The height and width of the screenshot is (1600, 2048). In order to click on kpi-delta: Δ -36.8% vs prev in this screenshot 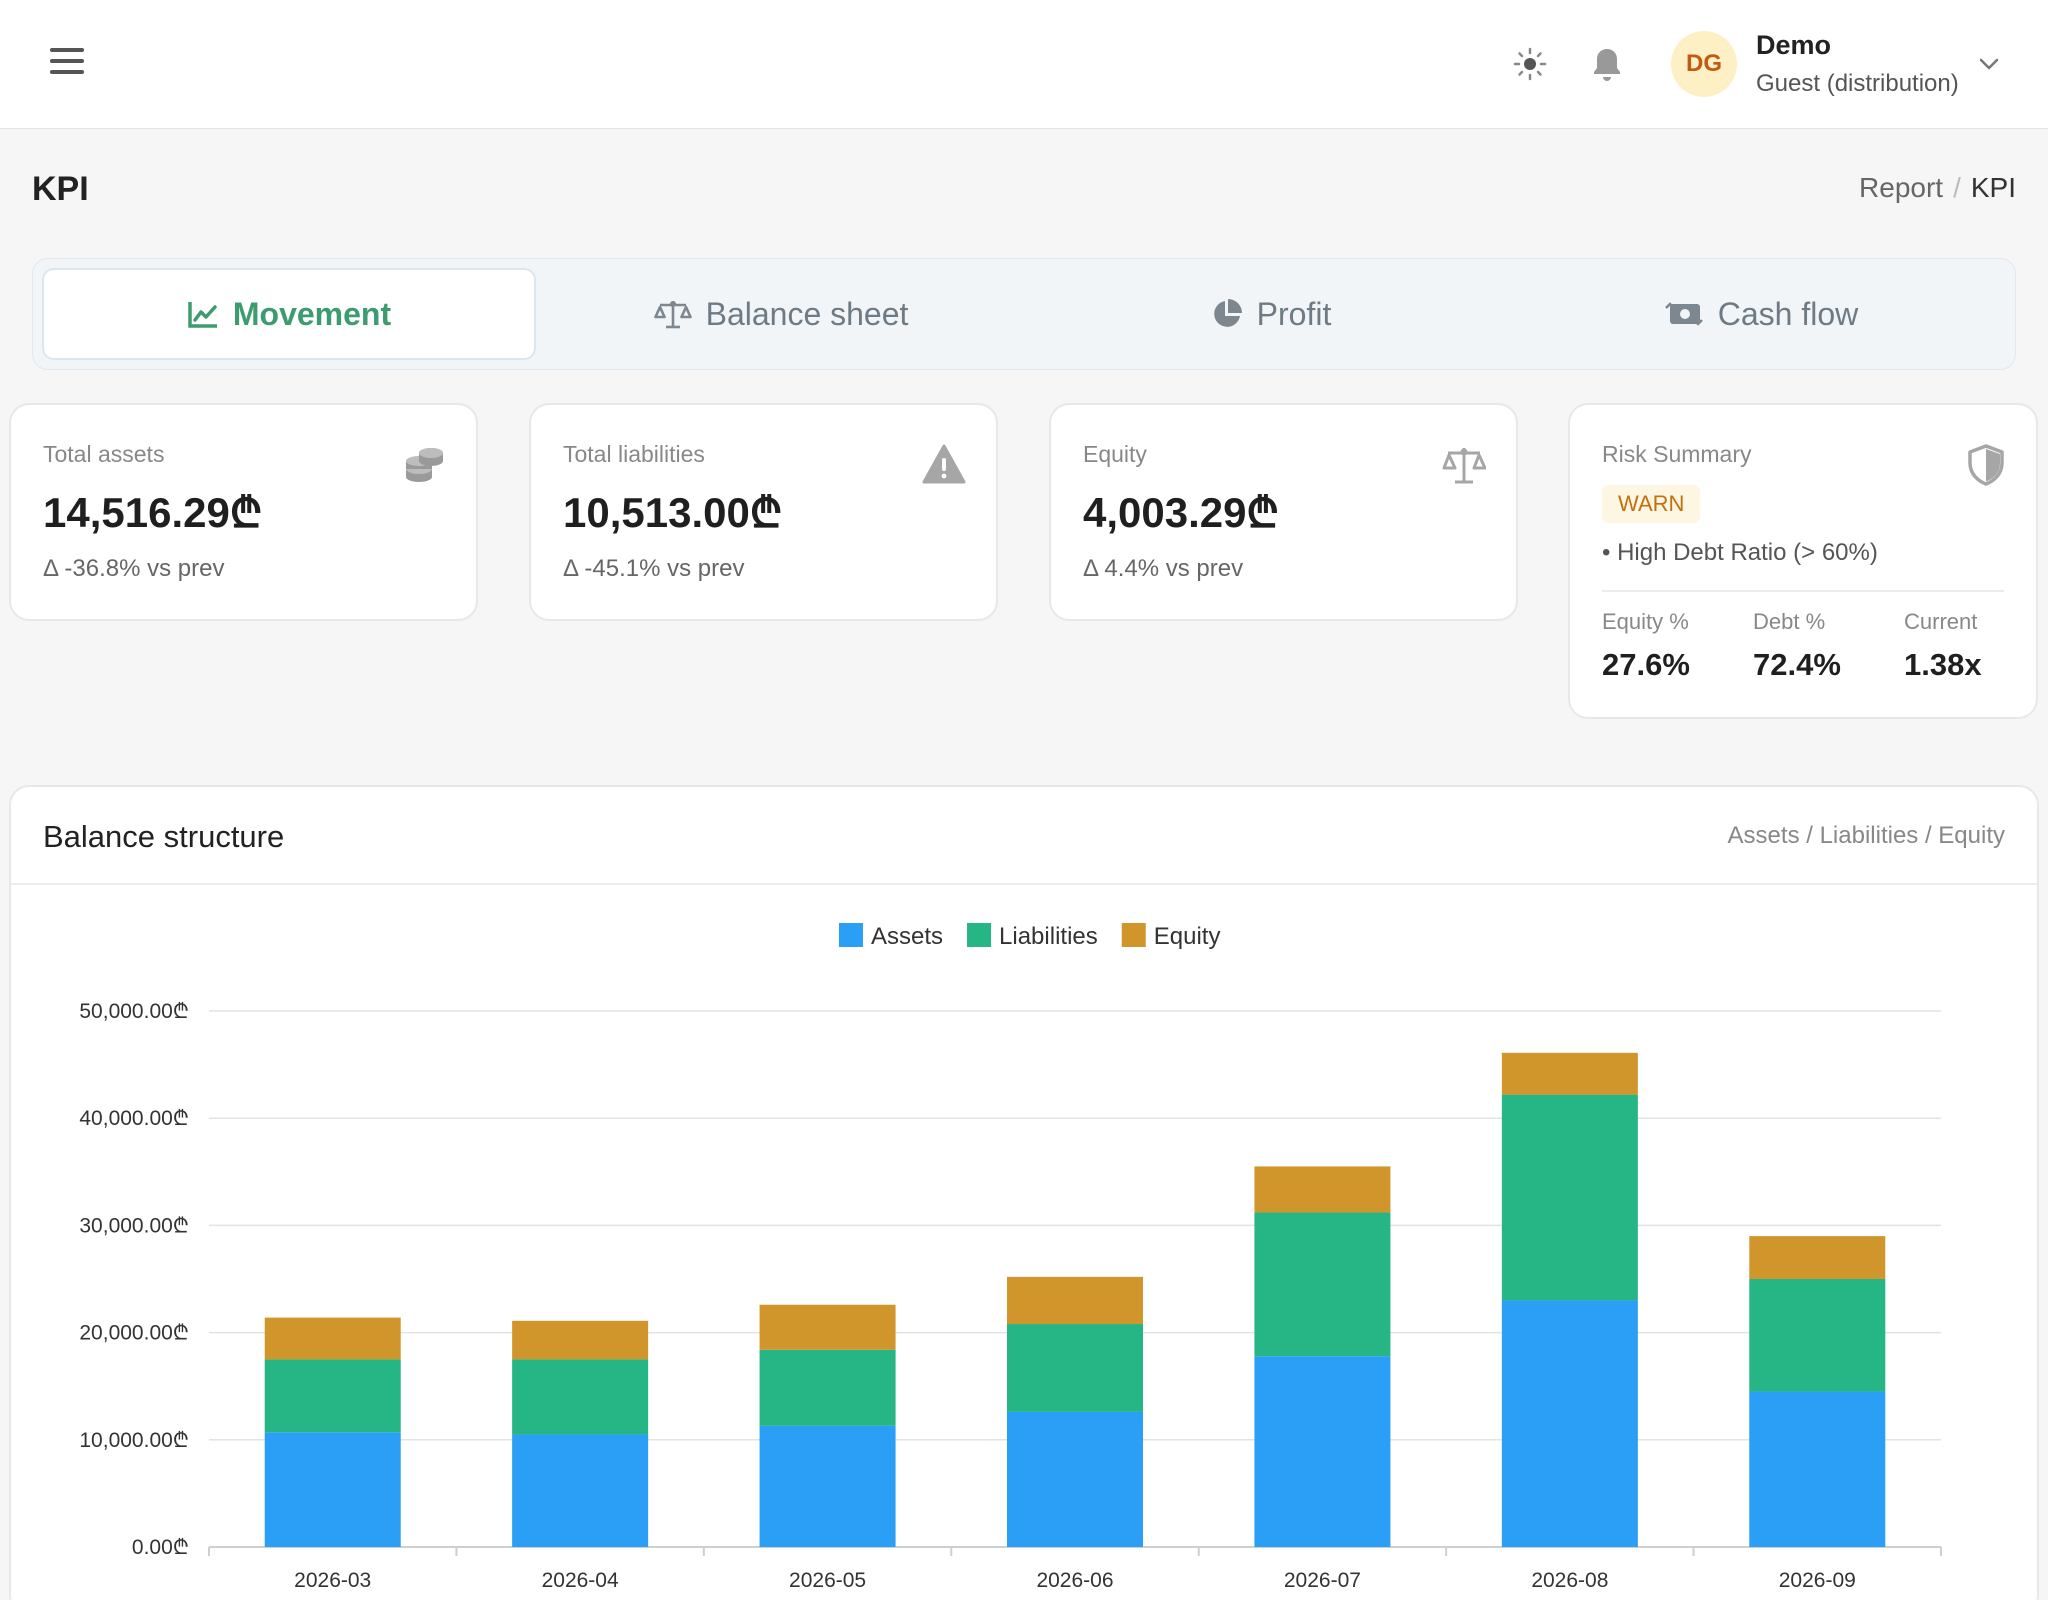, I will do `click(134, 568)`.